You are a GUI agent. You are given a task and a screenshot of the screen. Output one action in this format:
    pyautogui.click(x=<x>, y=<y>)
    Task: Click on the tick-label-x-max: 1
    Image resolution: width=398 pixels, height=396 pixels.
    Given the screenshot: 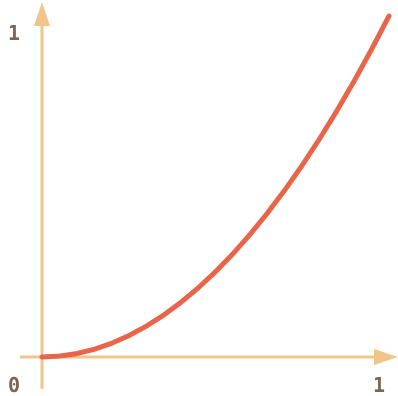 What is the action you would take?
    pyautogui.click(x=379, y=384)
    